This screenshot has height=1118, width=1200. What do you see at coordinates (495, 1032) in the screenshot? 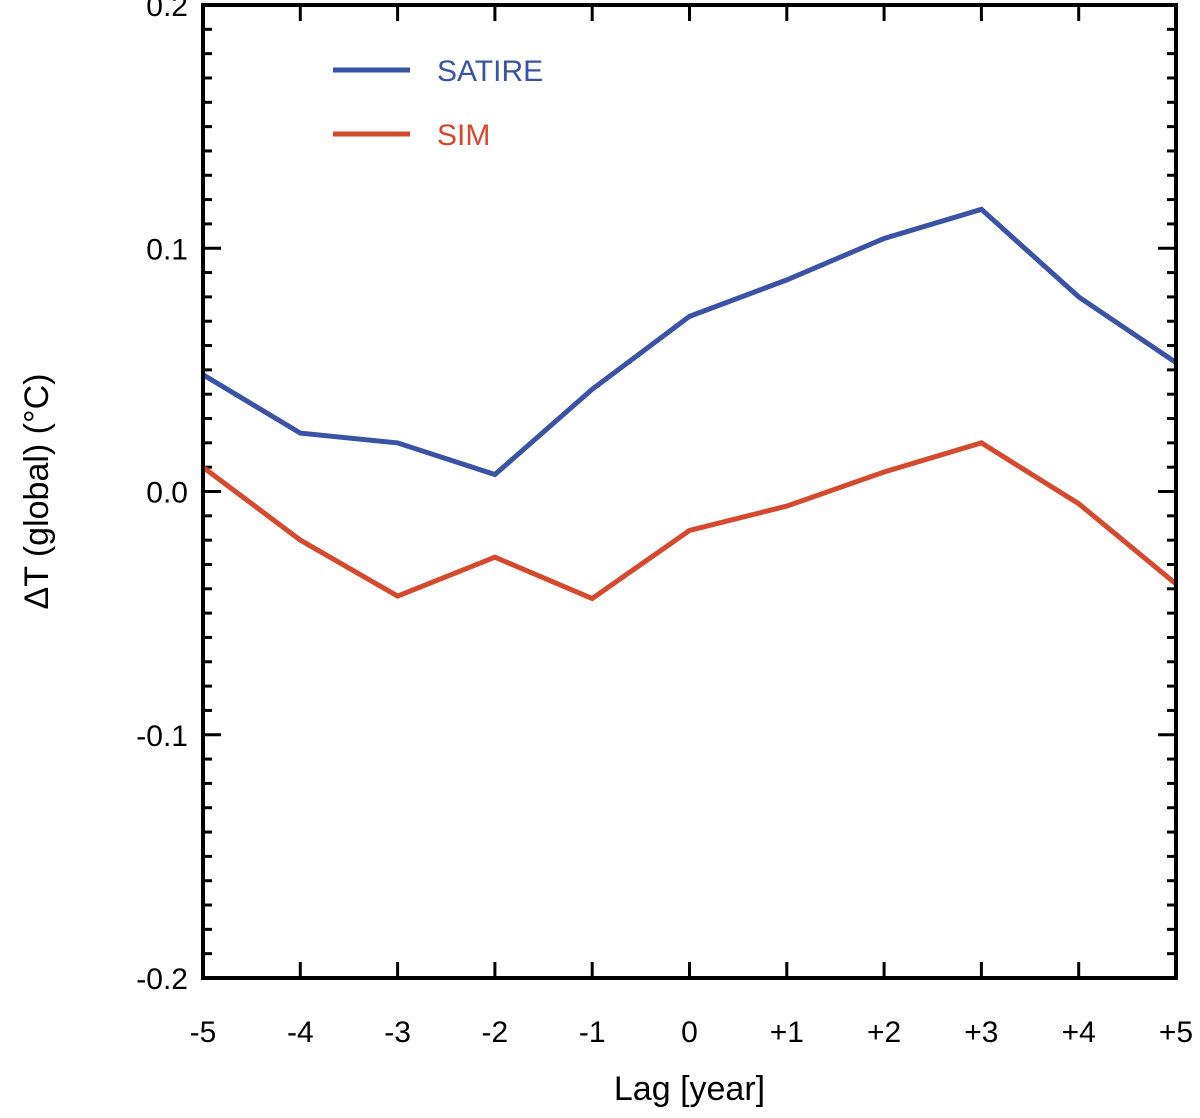
I see `x-tick-label: -2` at bounding box center [495, 1032].